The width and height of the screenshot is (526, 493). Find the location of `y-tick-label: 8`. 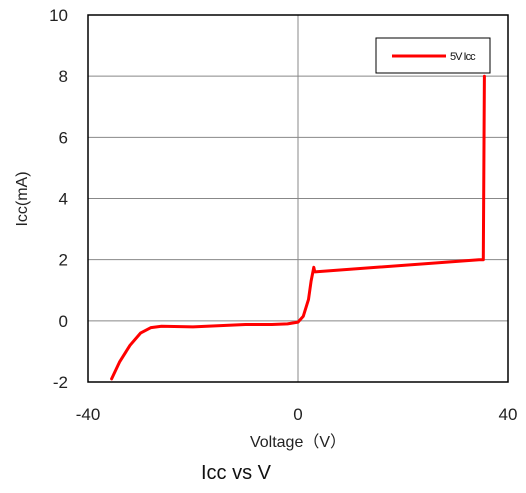

y-tick-label: 8 is located at coordinates (63, 76).